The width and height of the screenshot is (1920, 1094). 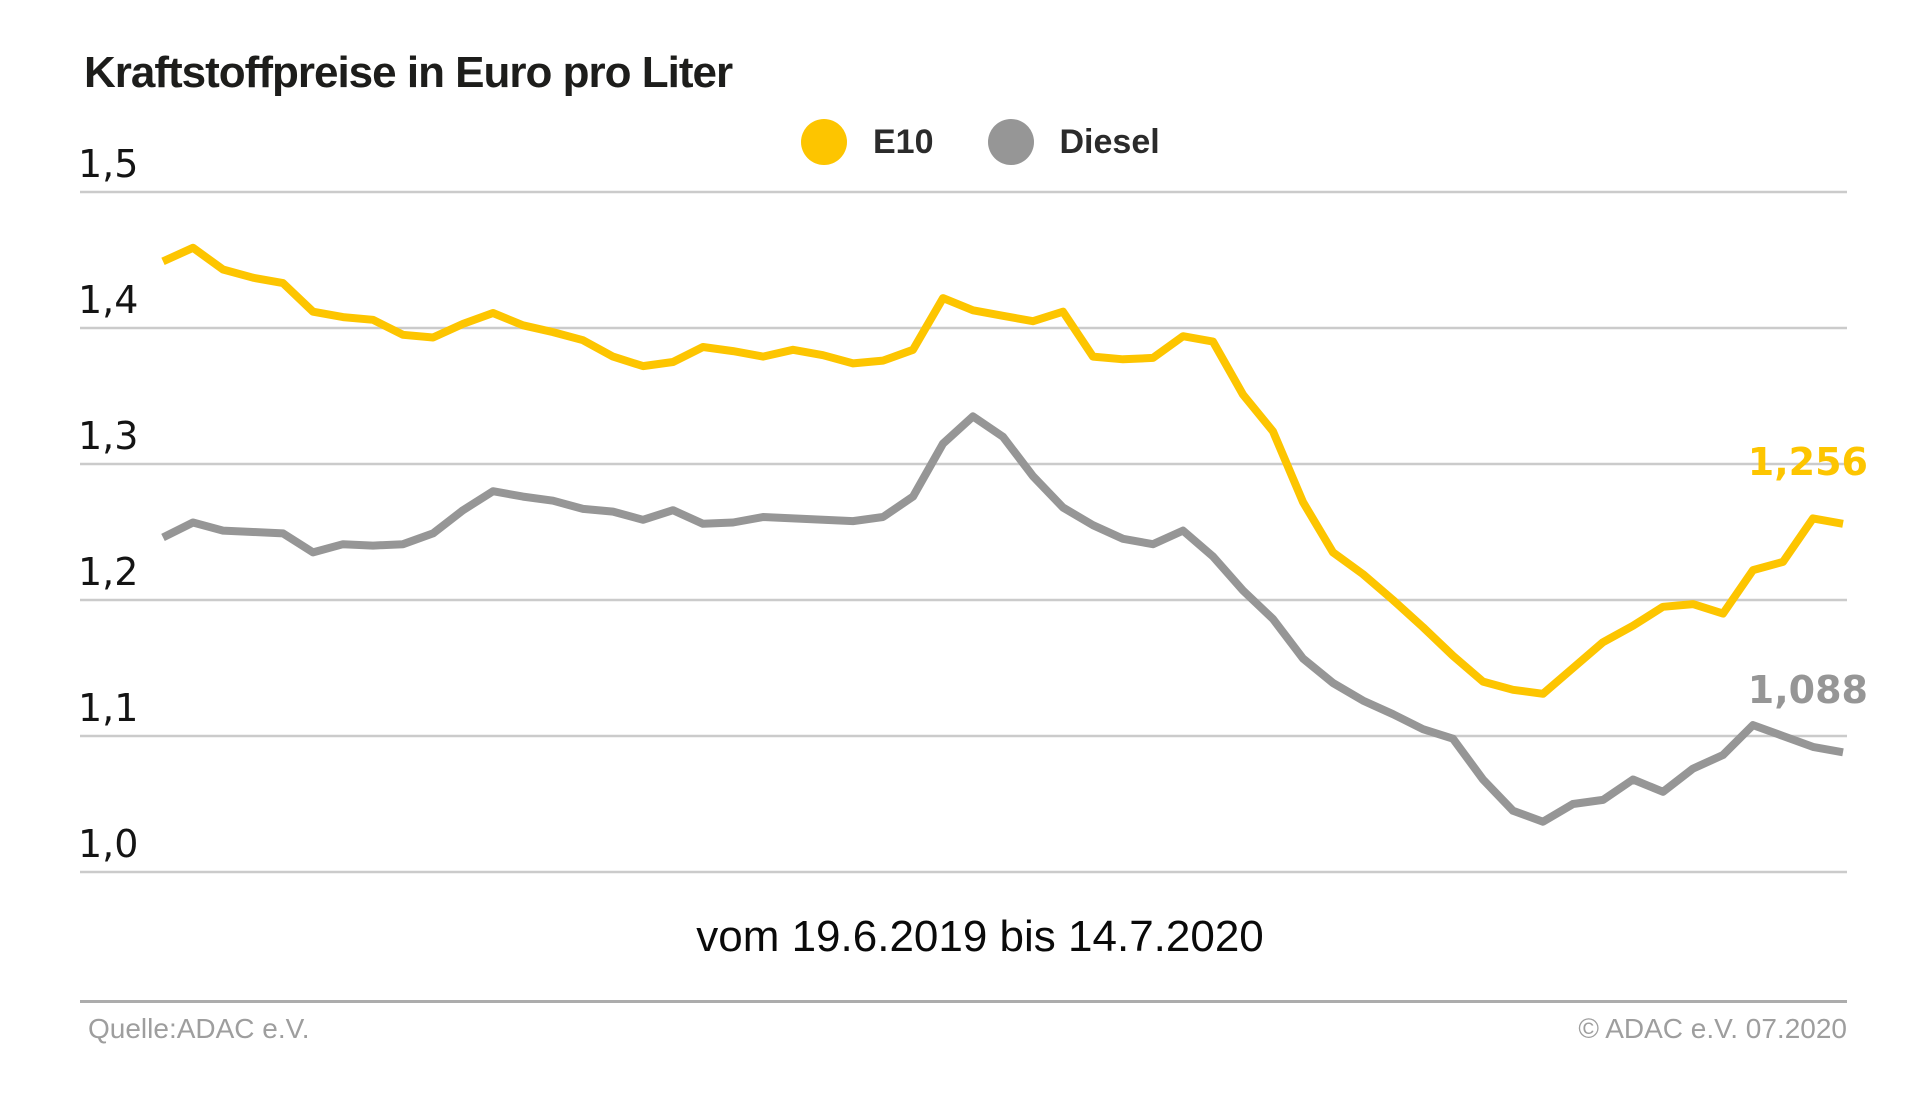 I want to click on y-axis-tick-label: 1,0, so click(x=108, y=844).